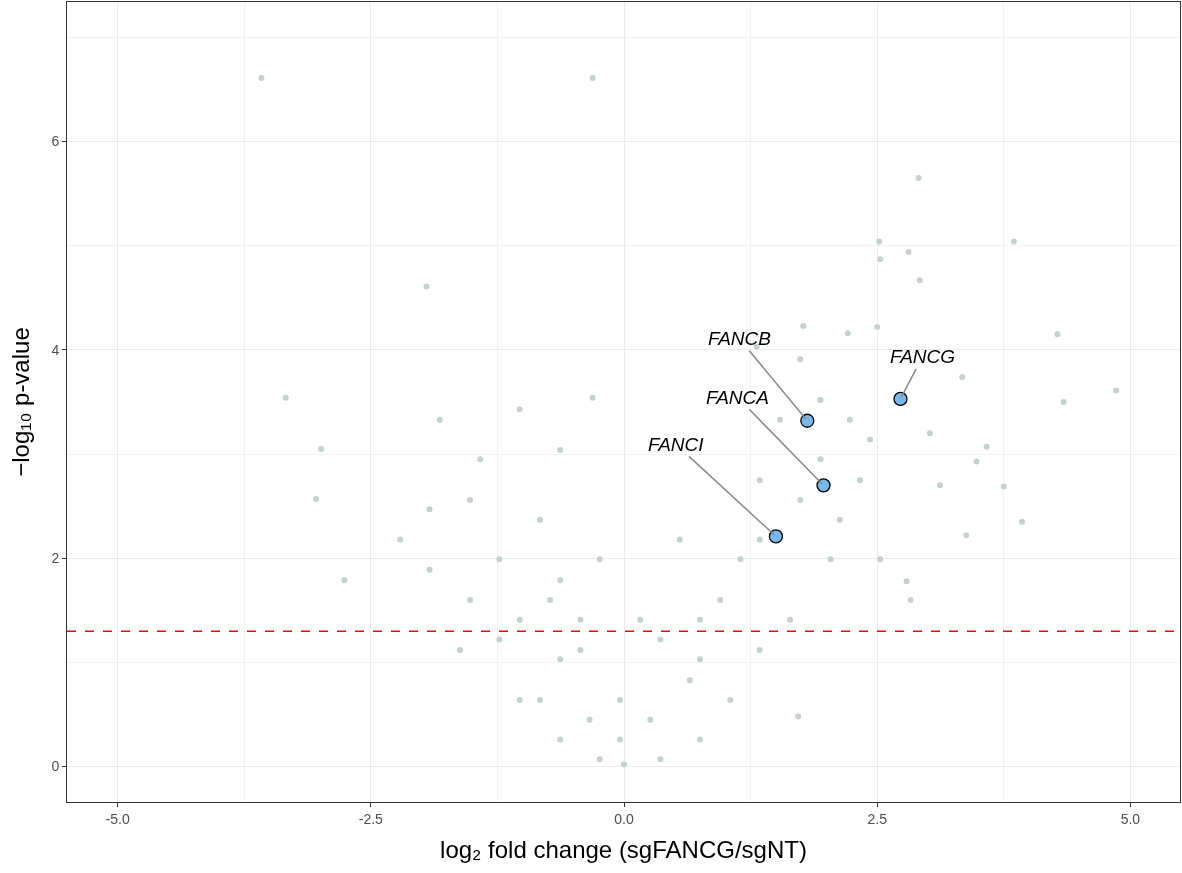  I want to click on y-axis-title: −log₁₀ p-value, so click(20, 402).